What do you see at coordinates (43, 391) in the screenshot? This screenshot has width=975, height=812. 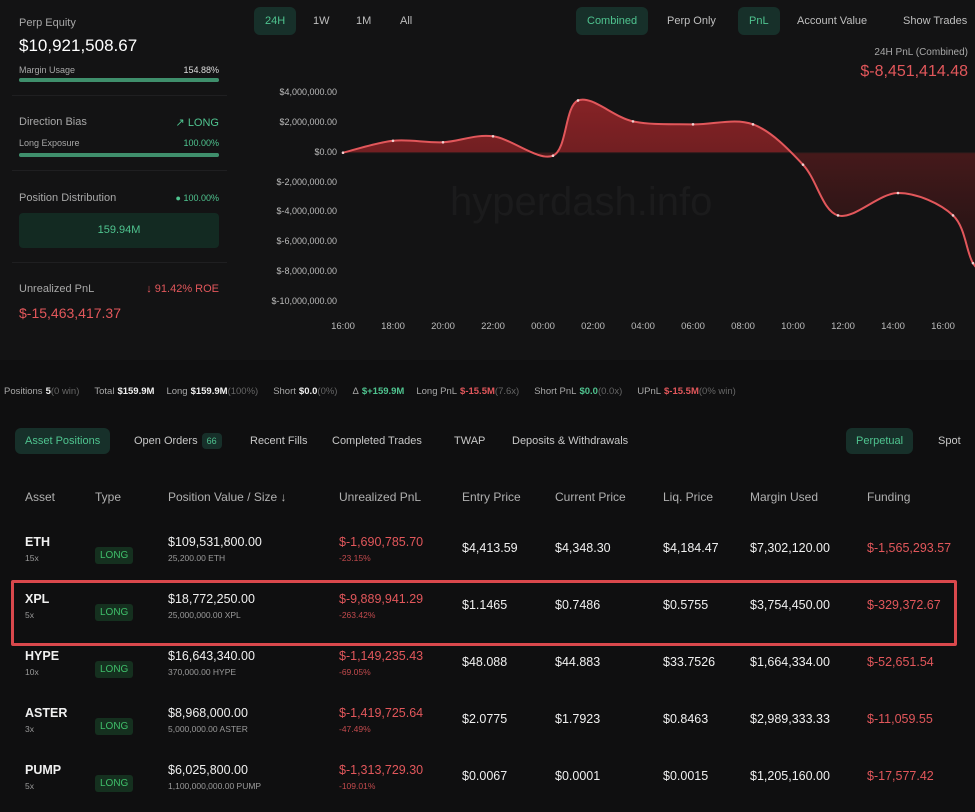 I see `stat-item: Positions 5(0 win)` at bounding box center [43, 391].